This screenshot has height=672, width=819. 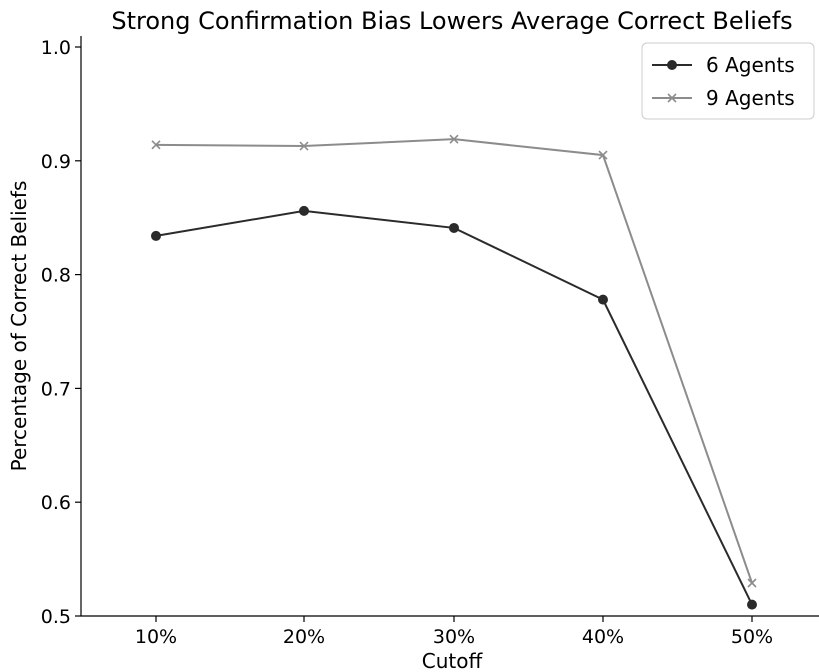 I want to click on y-axis-label: Percentage of Correct Beliefs, so click(x=19, y=326).